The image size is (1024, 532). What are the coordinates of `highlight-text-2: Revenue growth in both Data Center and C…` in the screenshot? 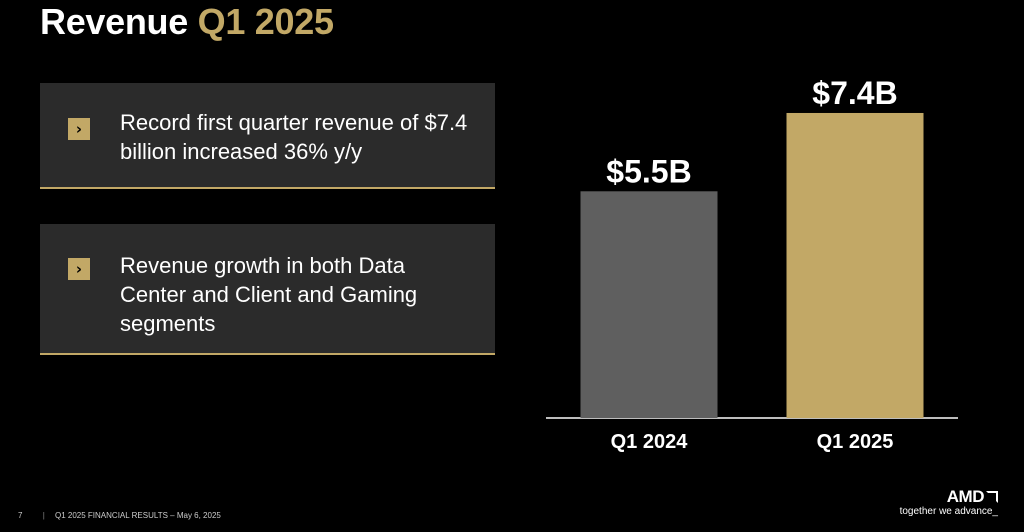 It's located at (269, 294).